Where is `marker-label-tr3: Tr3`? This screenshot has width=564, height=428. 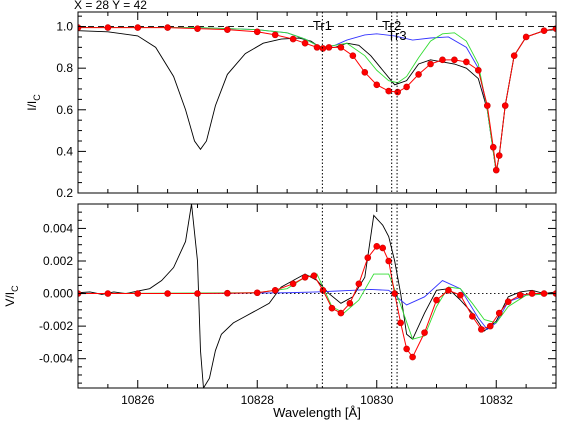 marker-label-tr3: Tr3 is located at coordinates (397, 35).